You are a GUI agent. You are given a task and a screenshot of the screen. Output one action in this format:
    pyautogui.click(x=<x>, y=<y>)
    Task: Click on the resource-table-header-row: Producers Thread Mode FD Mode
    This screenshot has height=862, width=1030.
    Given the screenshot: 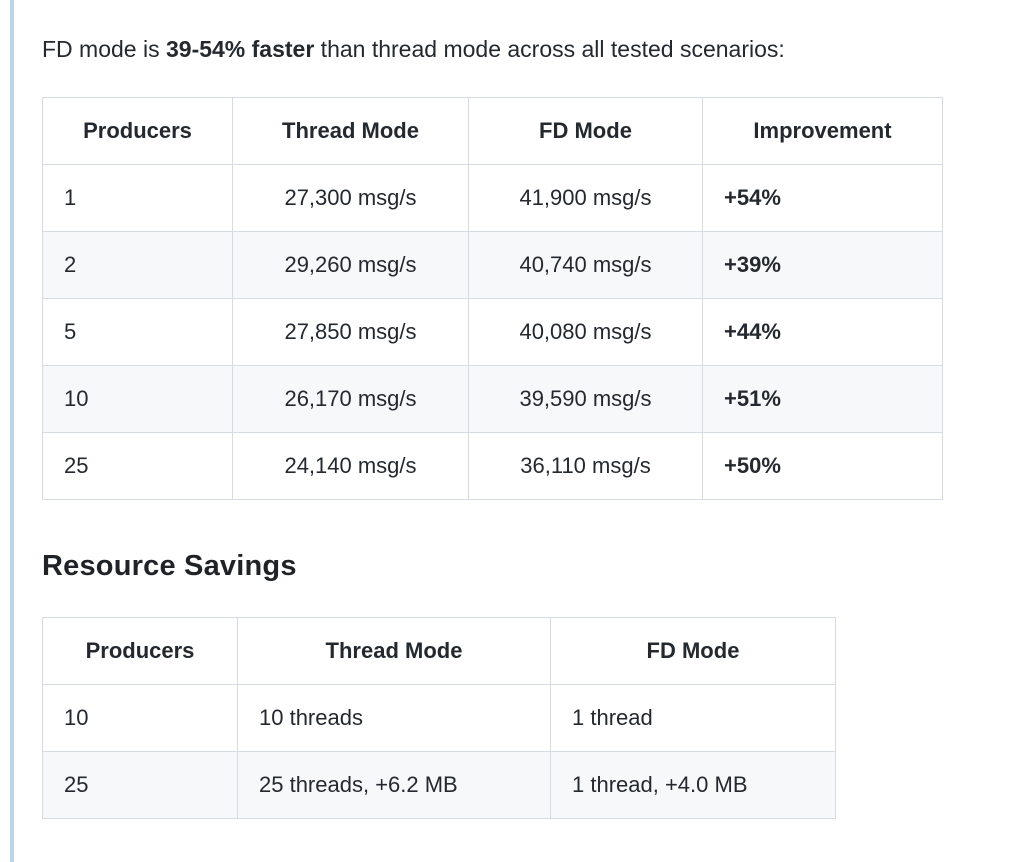 What is the action you would take?
    pyautogui.click(x=439, y=651)
    